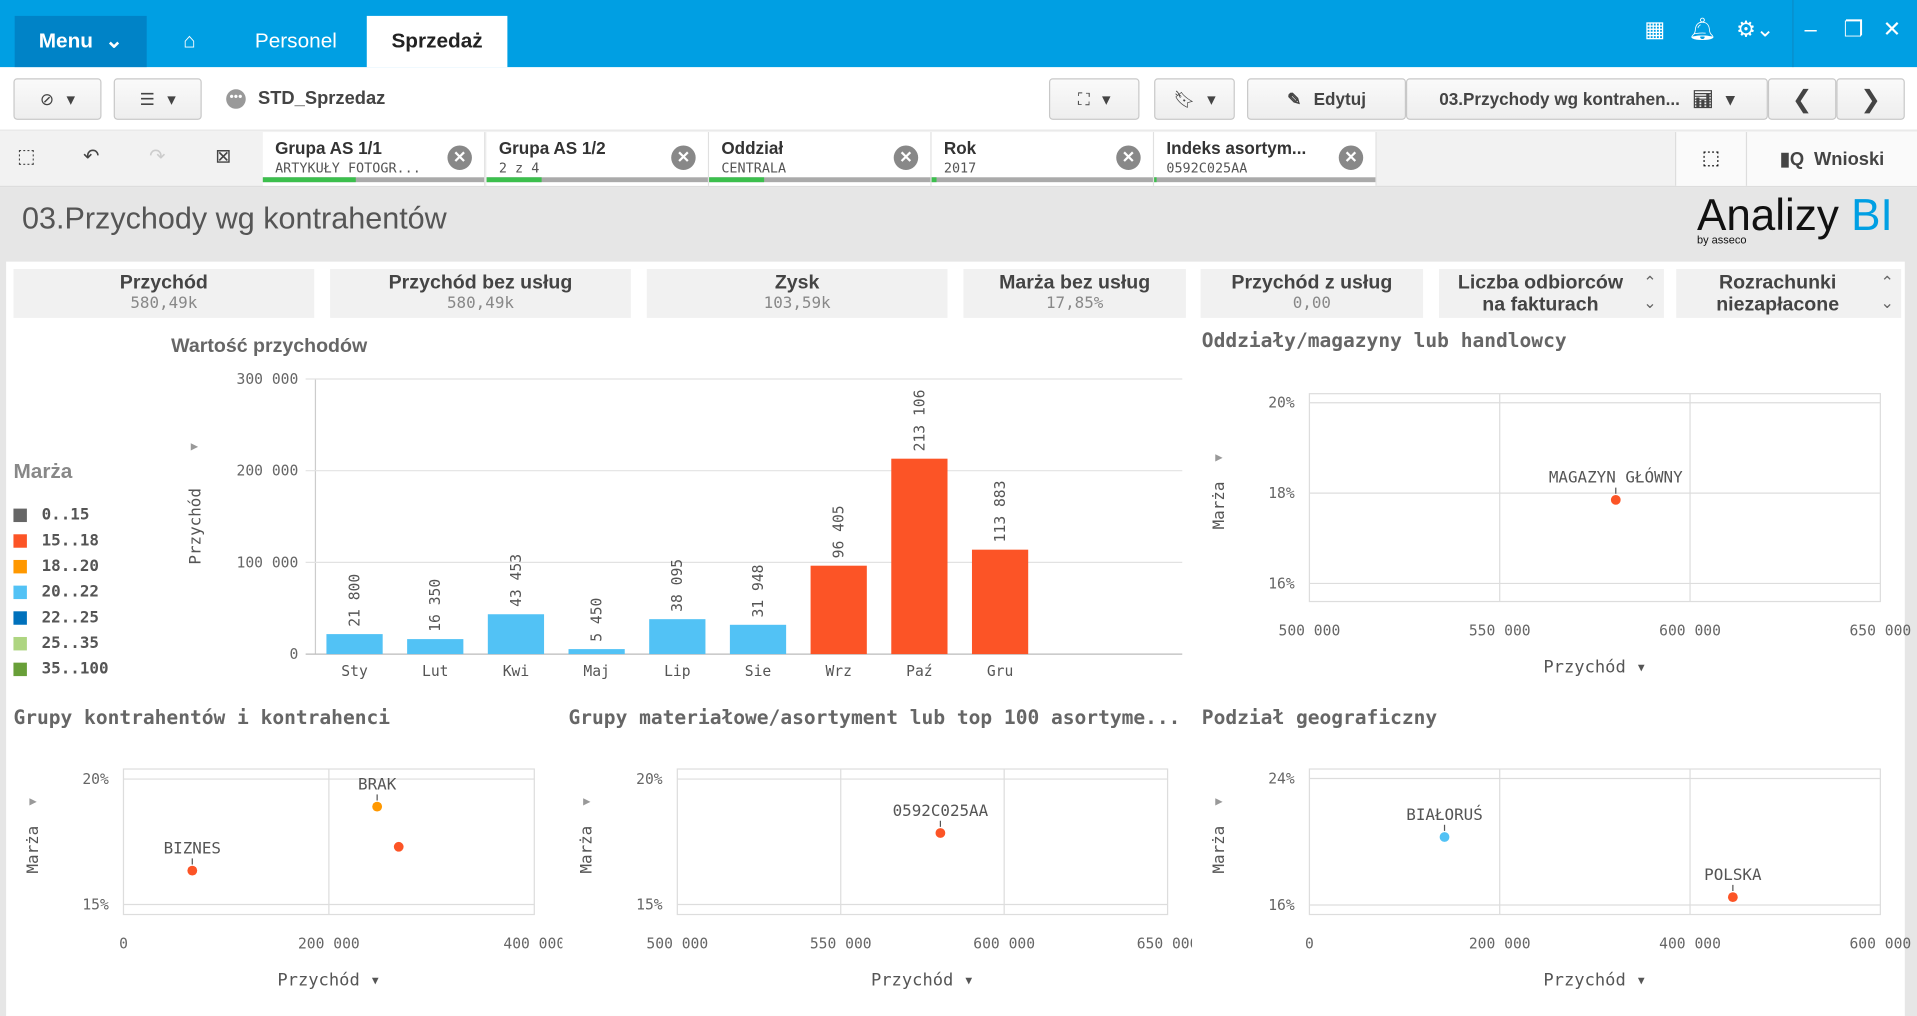 This screenshot has height=1016, width=1917. Describe the element at coordinates (164, 293) in the screenshot. I see `kpi-box: Przychód 580,49k` at that location.